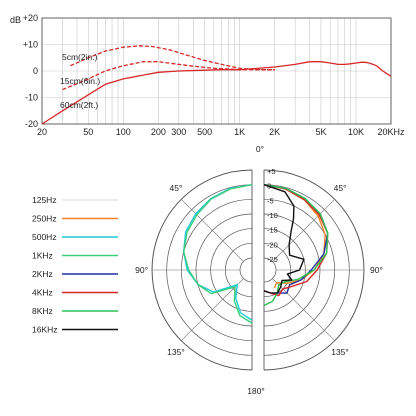 The height and width of the screenshot is (416, 416). What do you see at coordinates (44, 237) in the screenshot?
I see `legend-label: 500Hz` at bounding box center [44, 237].